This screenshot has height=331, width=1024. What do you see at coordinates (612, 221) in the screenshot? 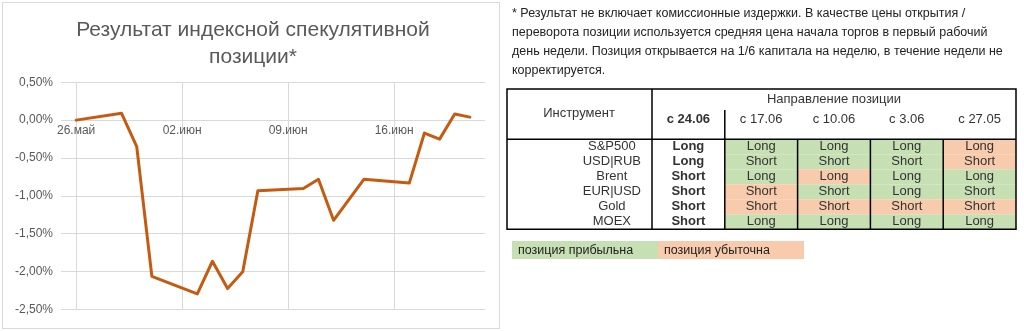
I see `category-label: MOEX` at bounding box center [612, 221].